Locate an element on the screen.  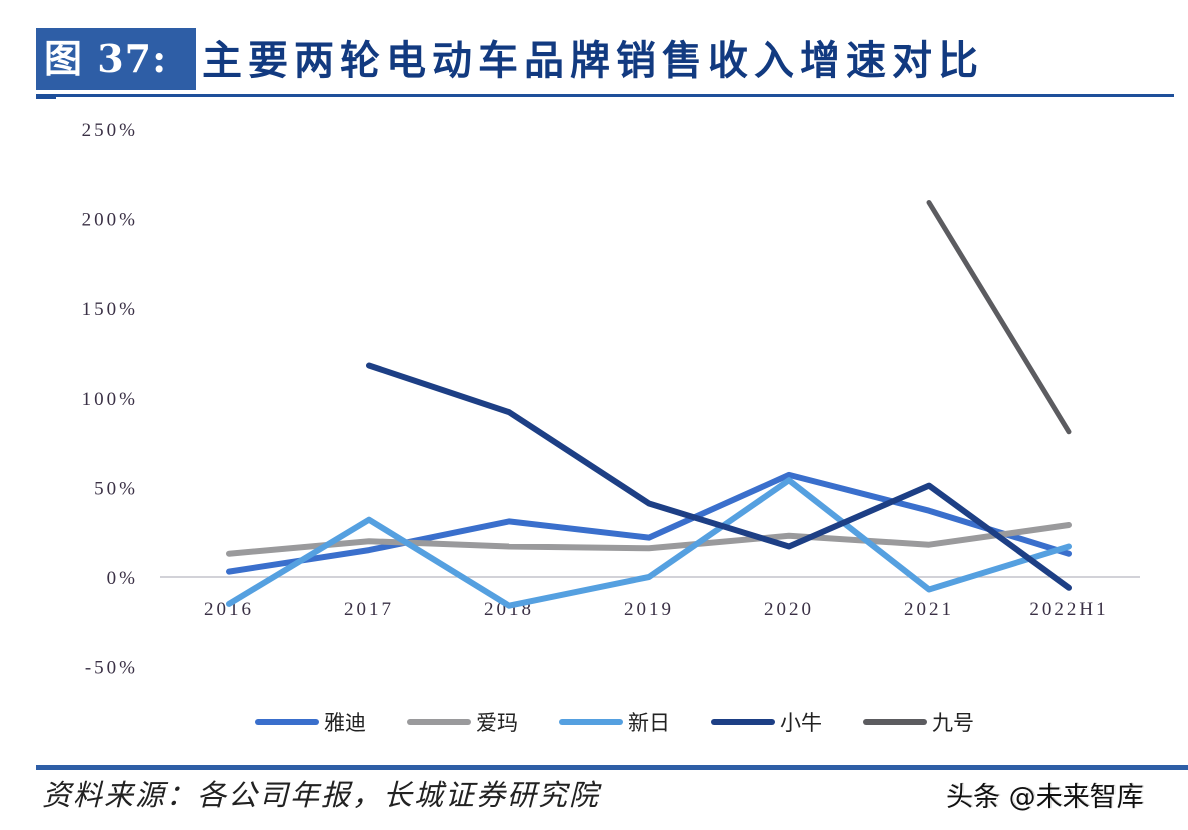
legend-item: 雅迪 is located at coordinates (310, 723).